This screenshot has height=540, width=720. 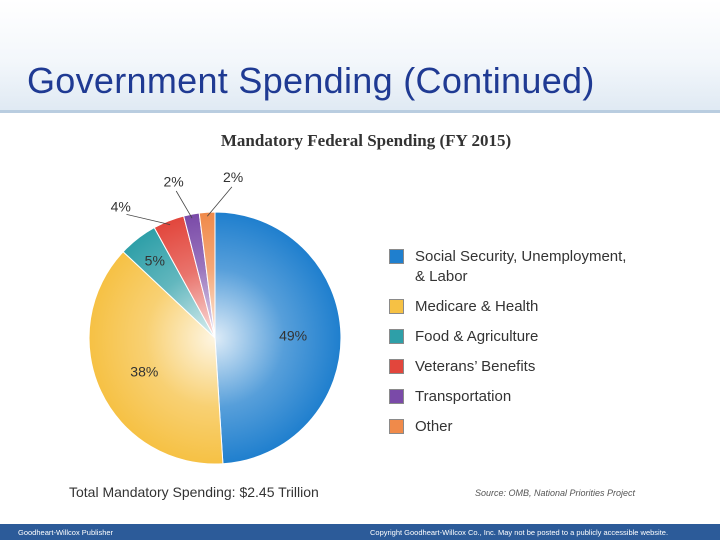 What do you see at coordinates (293, 336) in the screenshot?
I see `slice-label: 49%` at bounding box center [293, 336].